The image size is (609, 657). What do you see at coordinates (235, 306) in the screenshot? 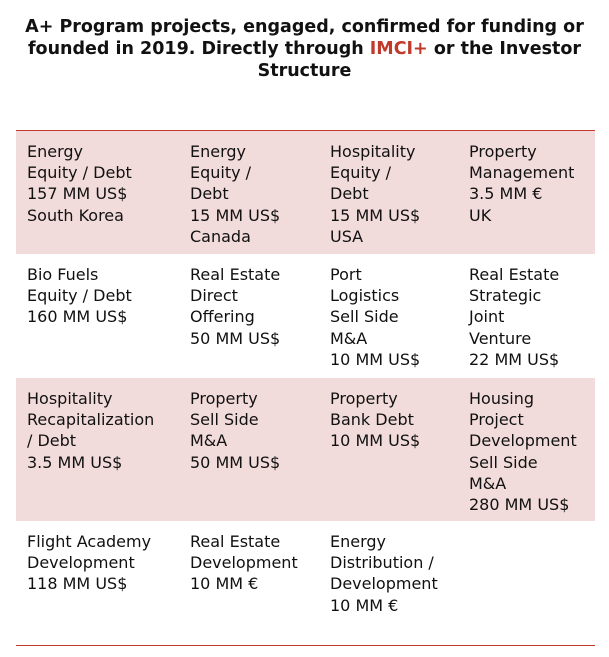
I see `project-cell: Real Estate Direct Offering 50 MM US$` at bounding box center [235, 306].